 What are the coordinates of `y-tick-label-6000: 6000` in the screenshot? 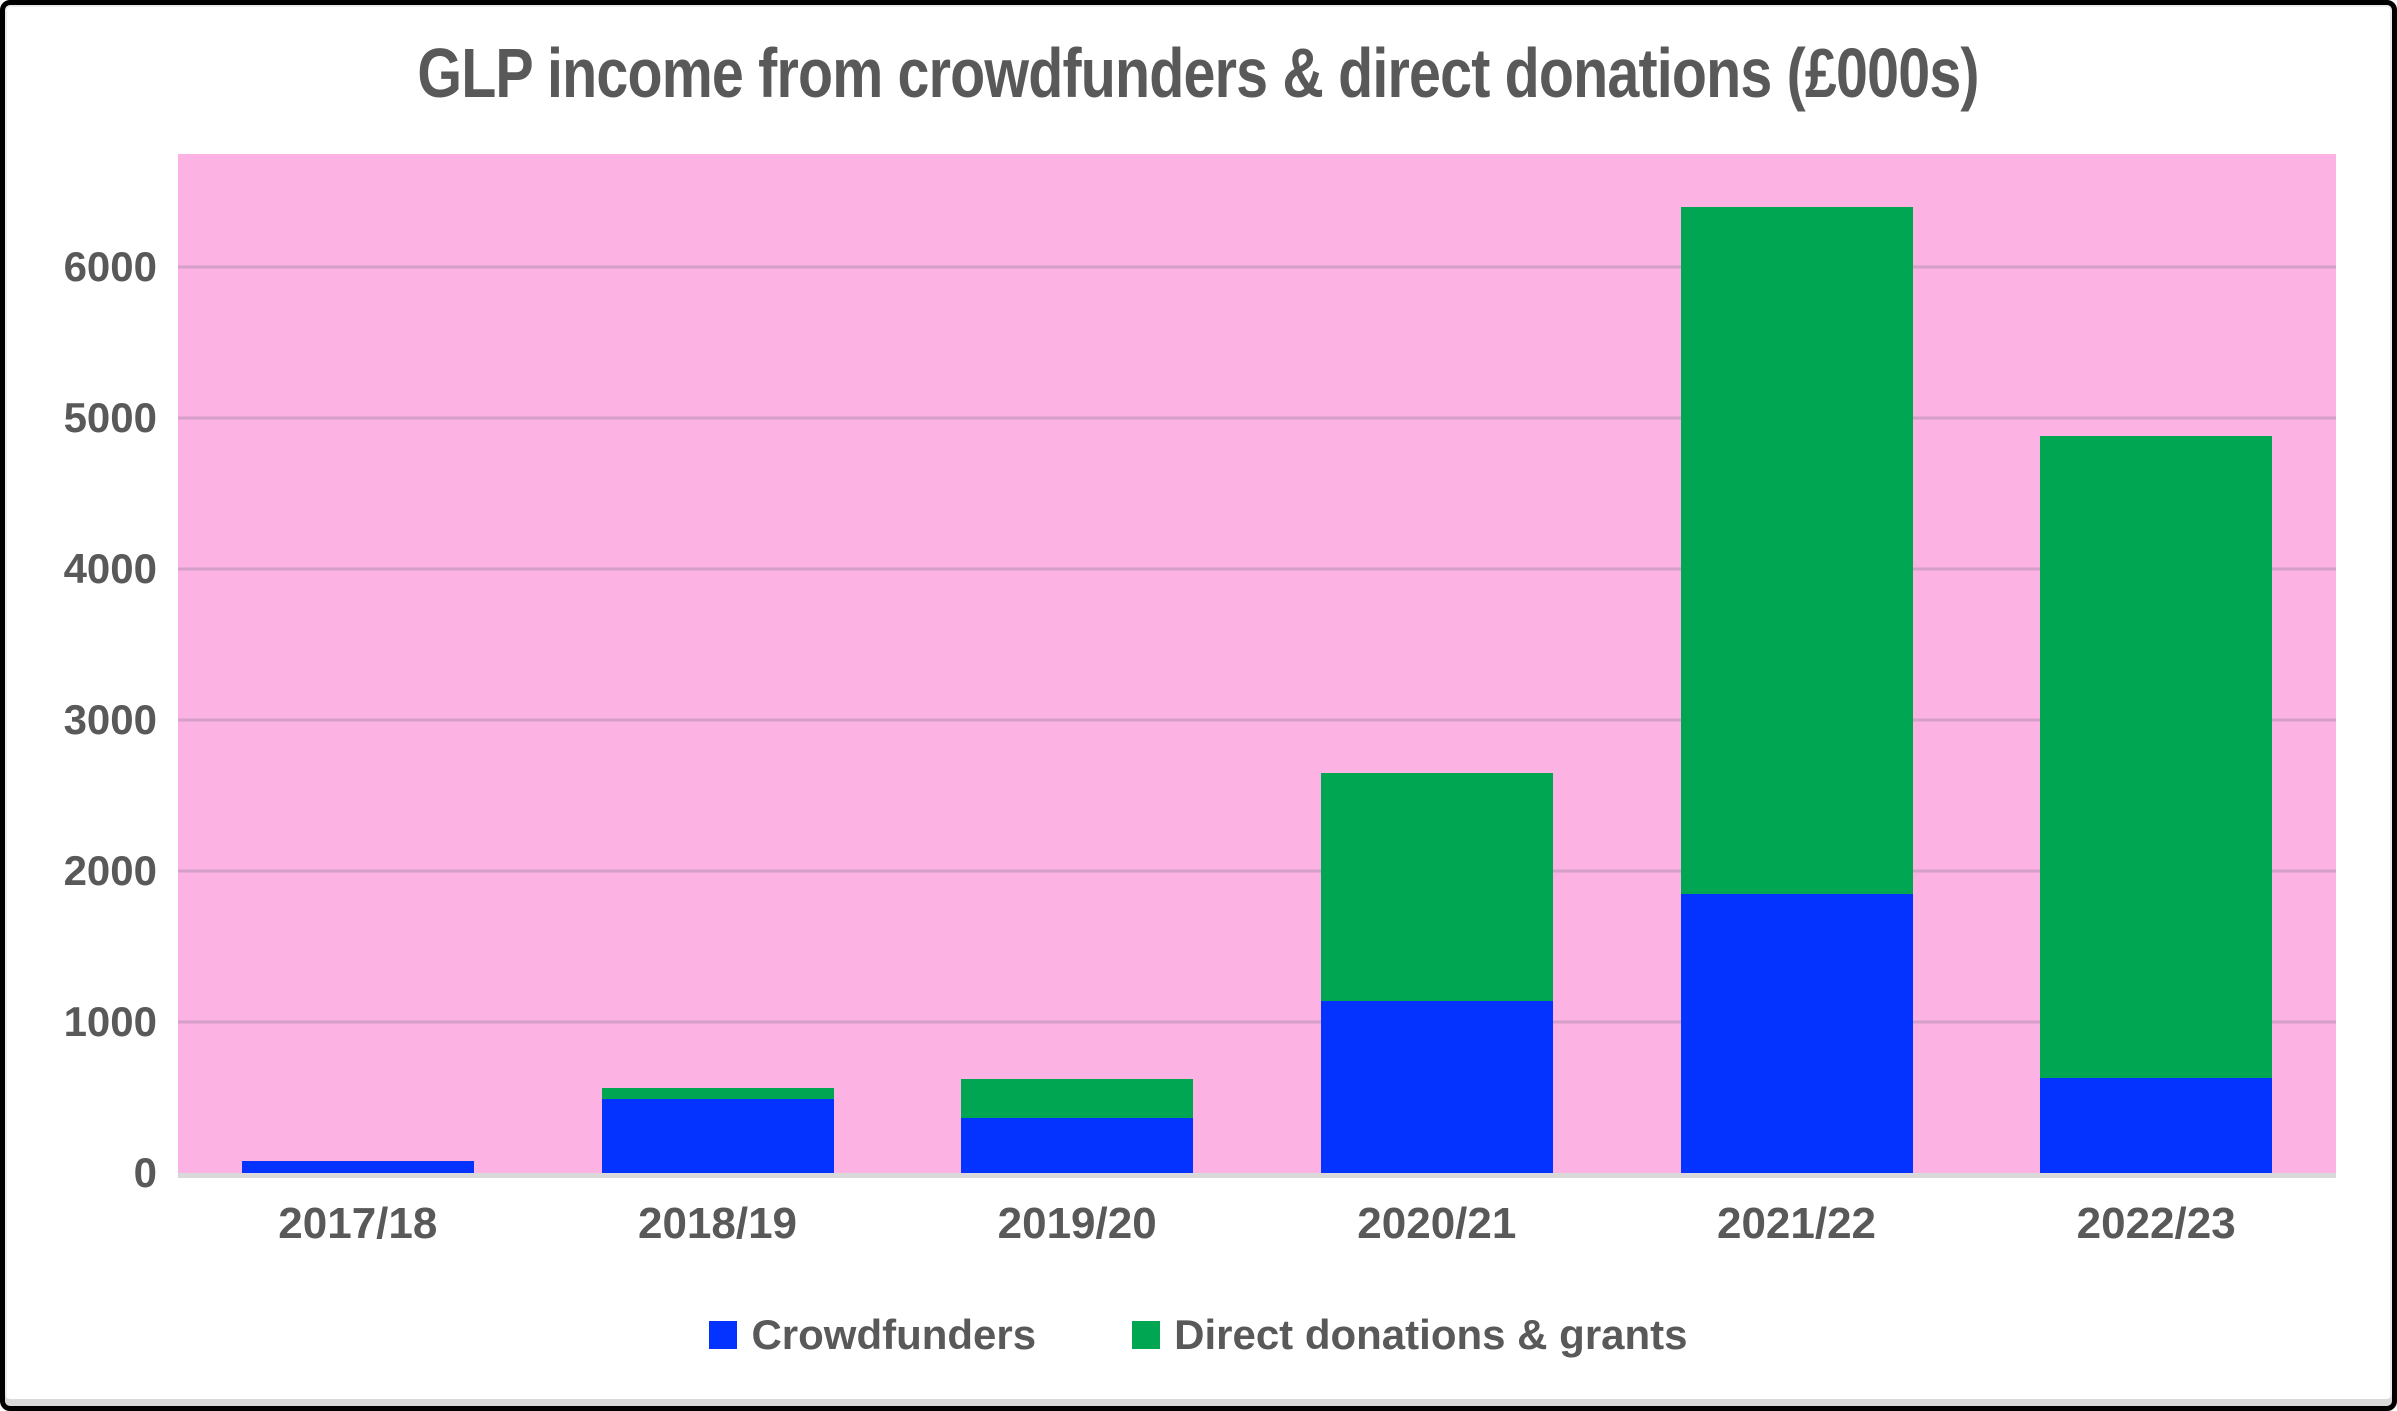 It's located at (110, 267).